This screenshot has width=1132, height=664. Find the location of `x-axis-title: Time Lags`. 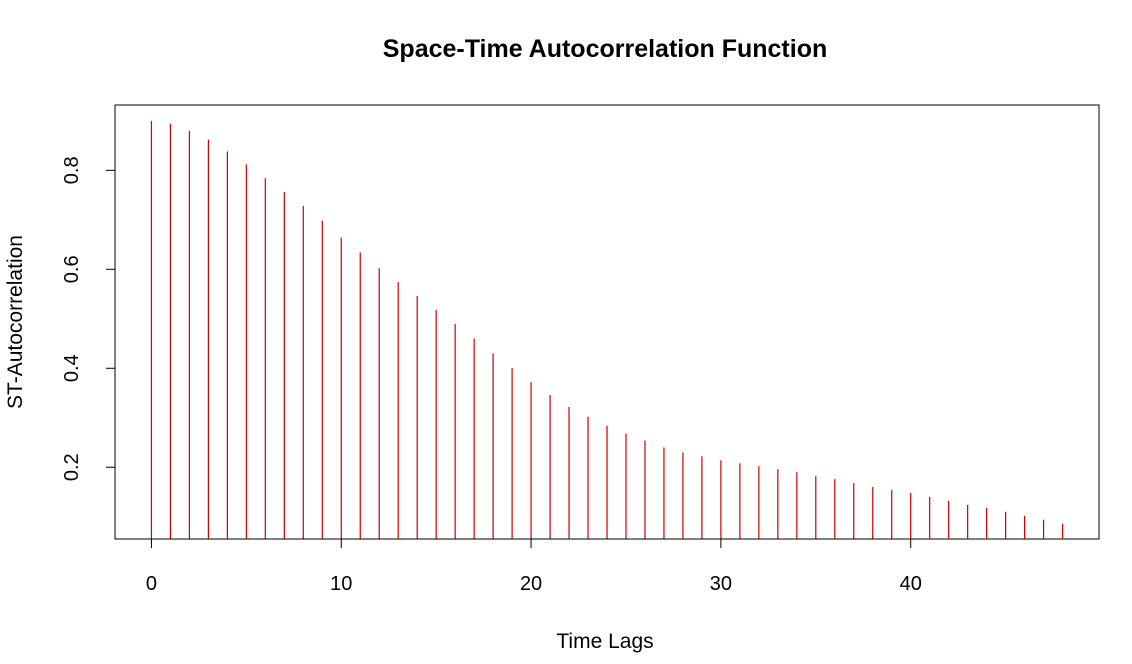

x-axis-title: Time Lags is located at coordinates (604, 641).